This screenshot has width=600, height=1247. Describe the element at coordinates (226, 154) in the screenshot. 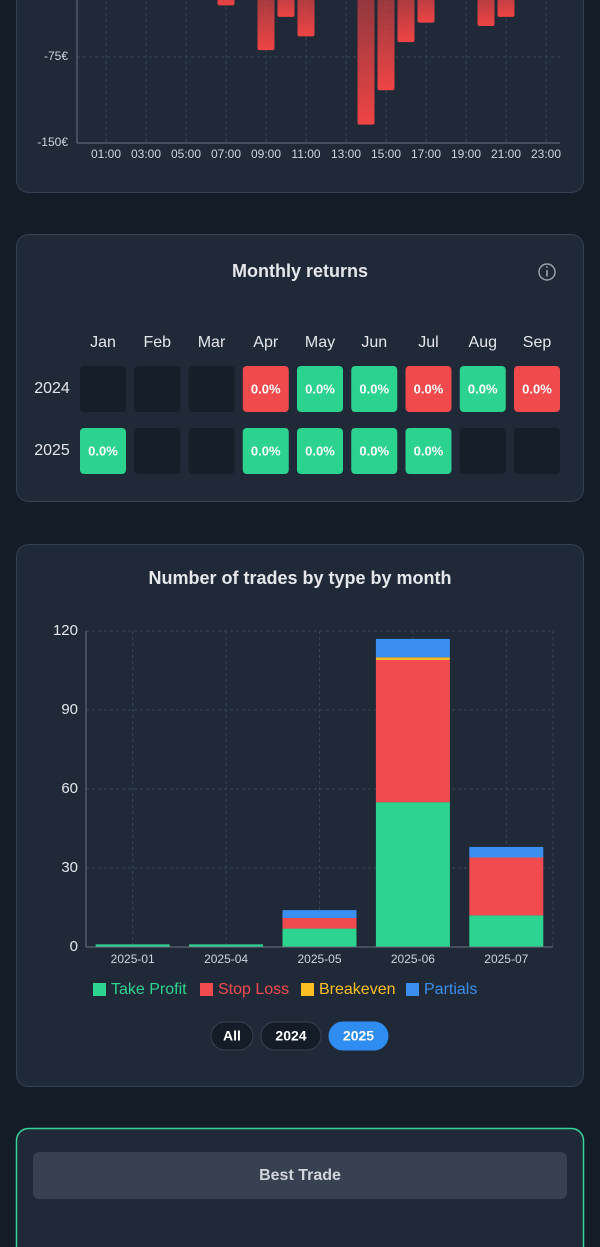

I see `x-tick-label: 07:00` at that location.